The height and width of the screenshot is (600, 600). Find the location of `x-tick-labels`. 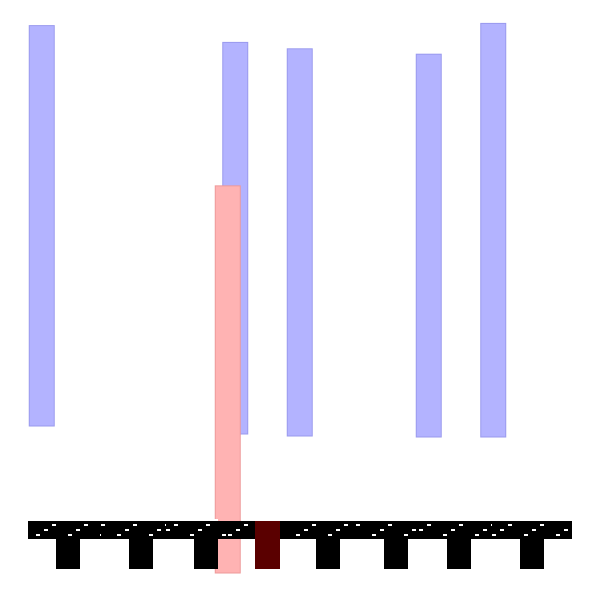

x-tick-labels is located at coordinates (300, 544).